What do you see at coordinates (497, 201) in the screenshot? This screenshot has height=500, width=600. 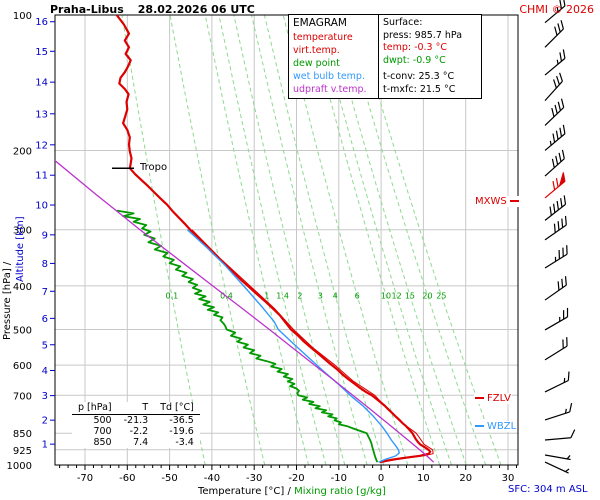 I see `max-wind-level-label: MXWS` at bounding box center [497, 201].